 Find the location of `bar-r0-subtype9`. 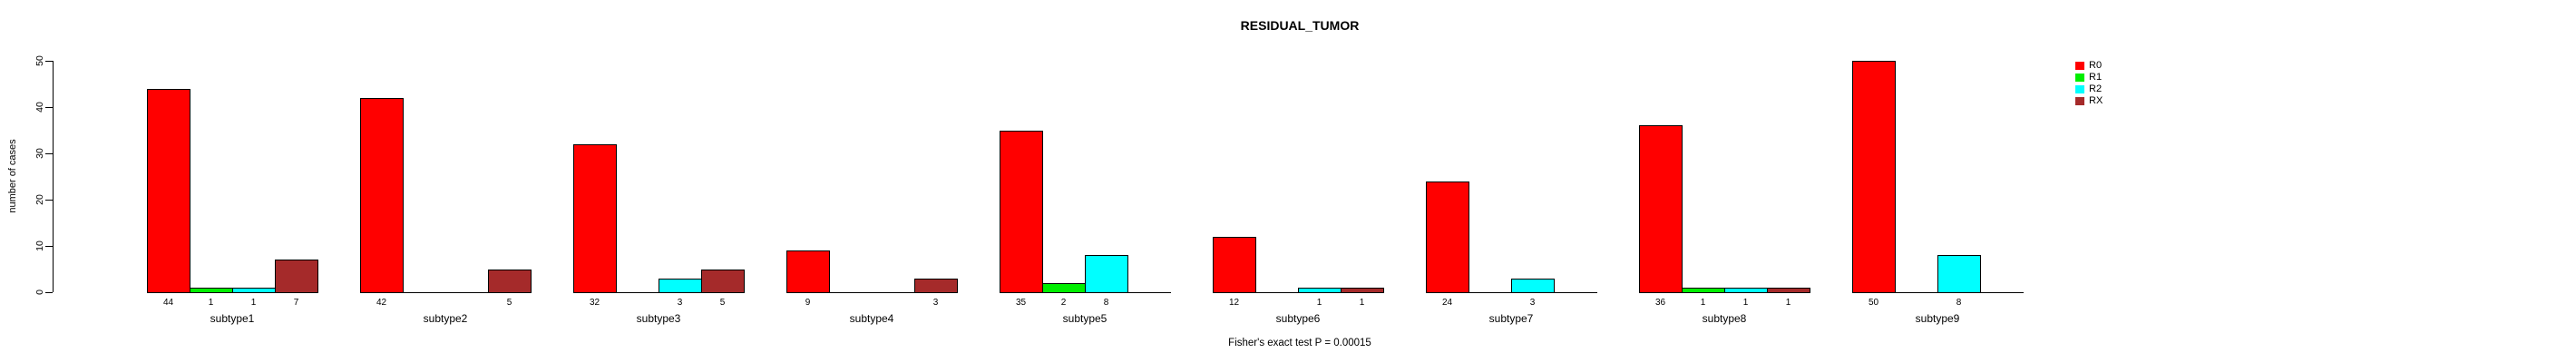

bar-r0-subtype9 is located at coordinates (1874, 177).